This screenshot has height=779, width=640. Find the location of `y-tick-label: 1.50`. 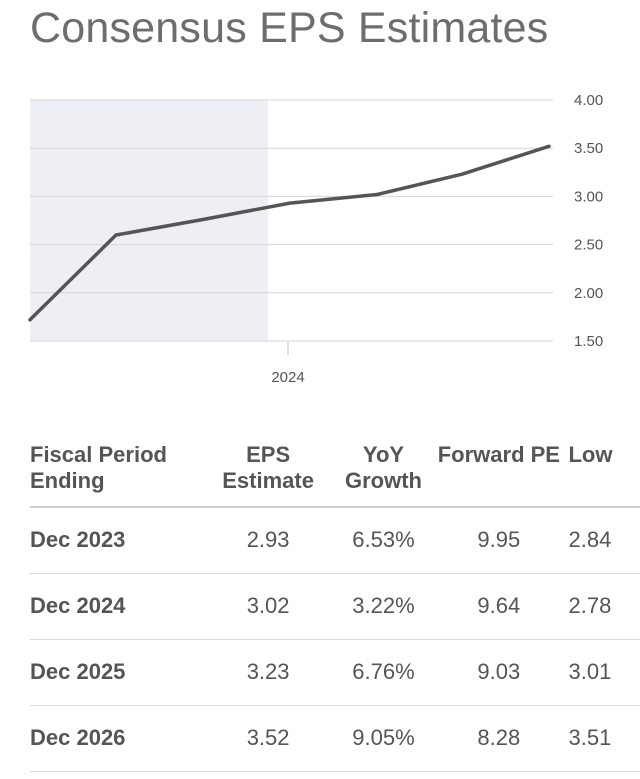

y-tick-label: 1.50 is located at coordinates (588, 341).